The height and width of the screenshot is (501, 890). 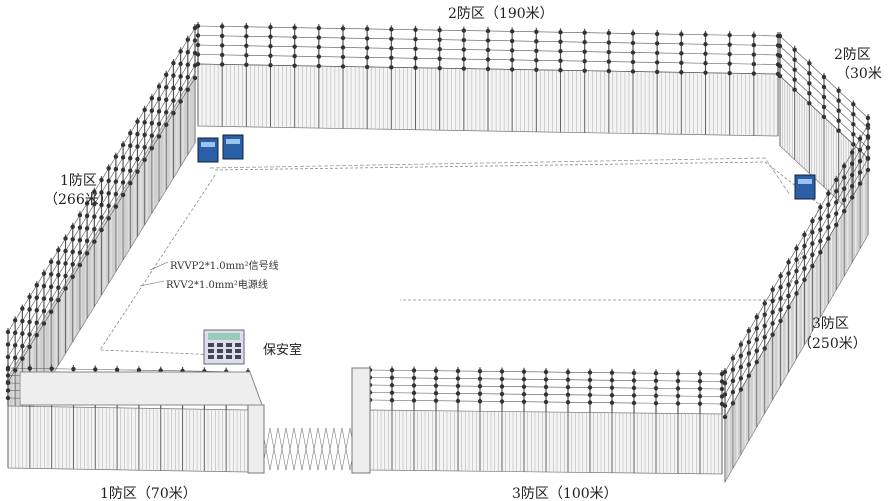 What do you see at coordinates (256, 439) in the screenshot?
I see `gate-pillar` at bounding box center [256, 439].